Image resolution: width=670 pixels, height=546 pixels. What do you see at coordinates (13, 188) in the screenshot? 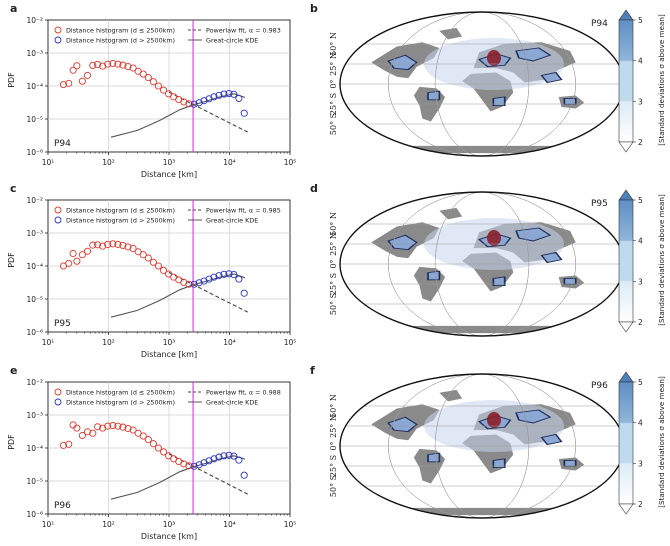
I see `panel-letter: c` at bounding box center [13, 188].